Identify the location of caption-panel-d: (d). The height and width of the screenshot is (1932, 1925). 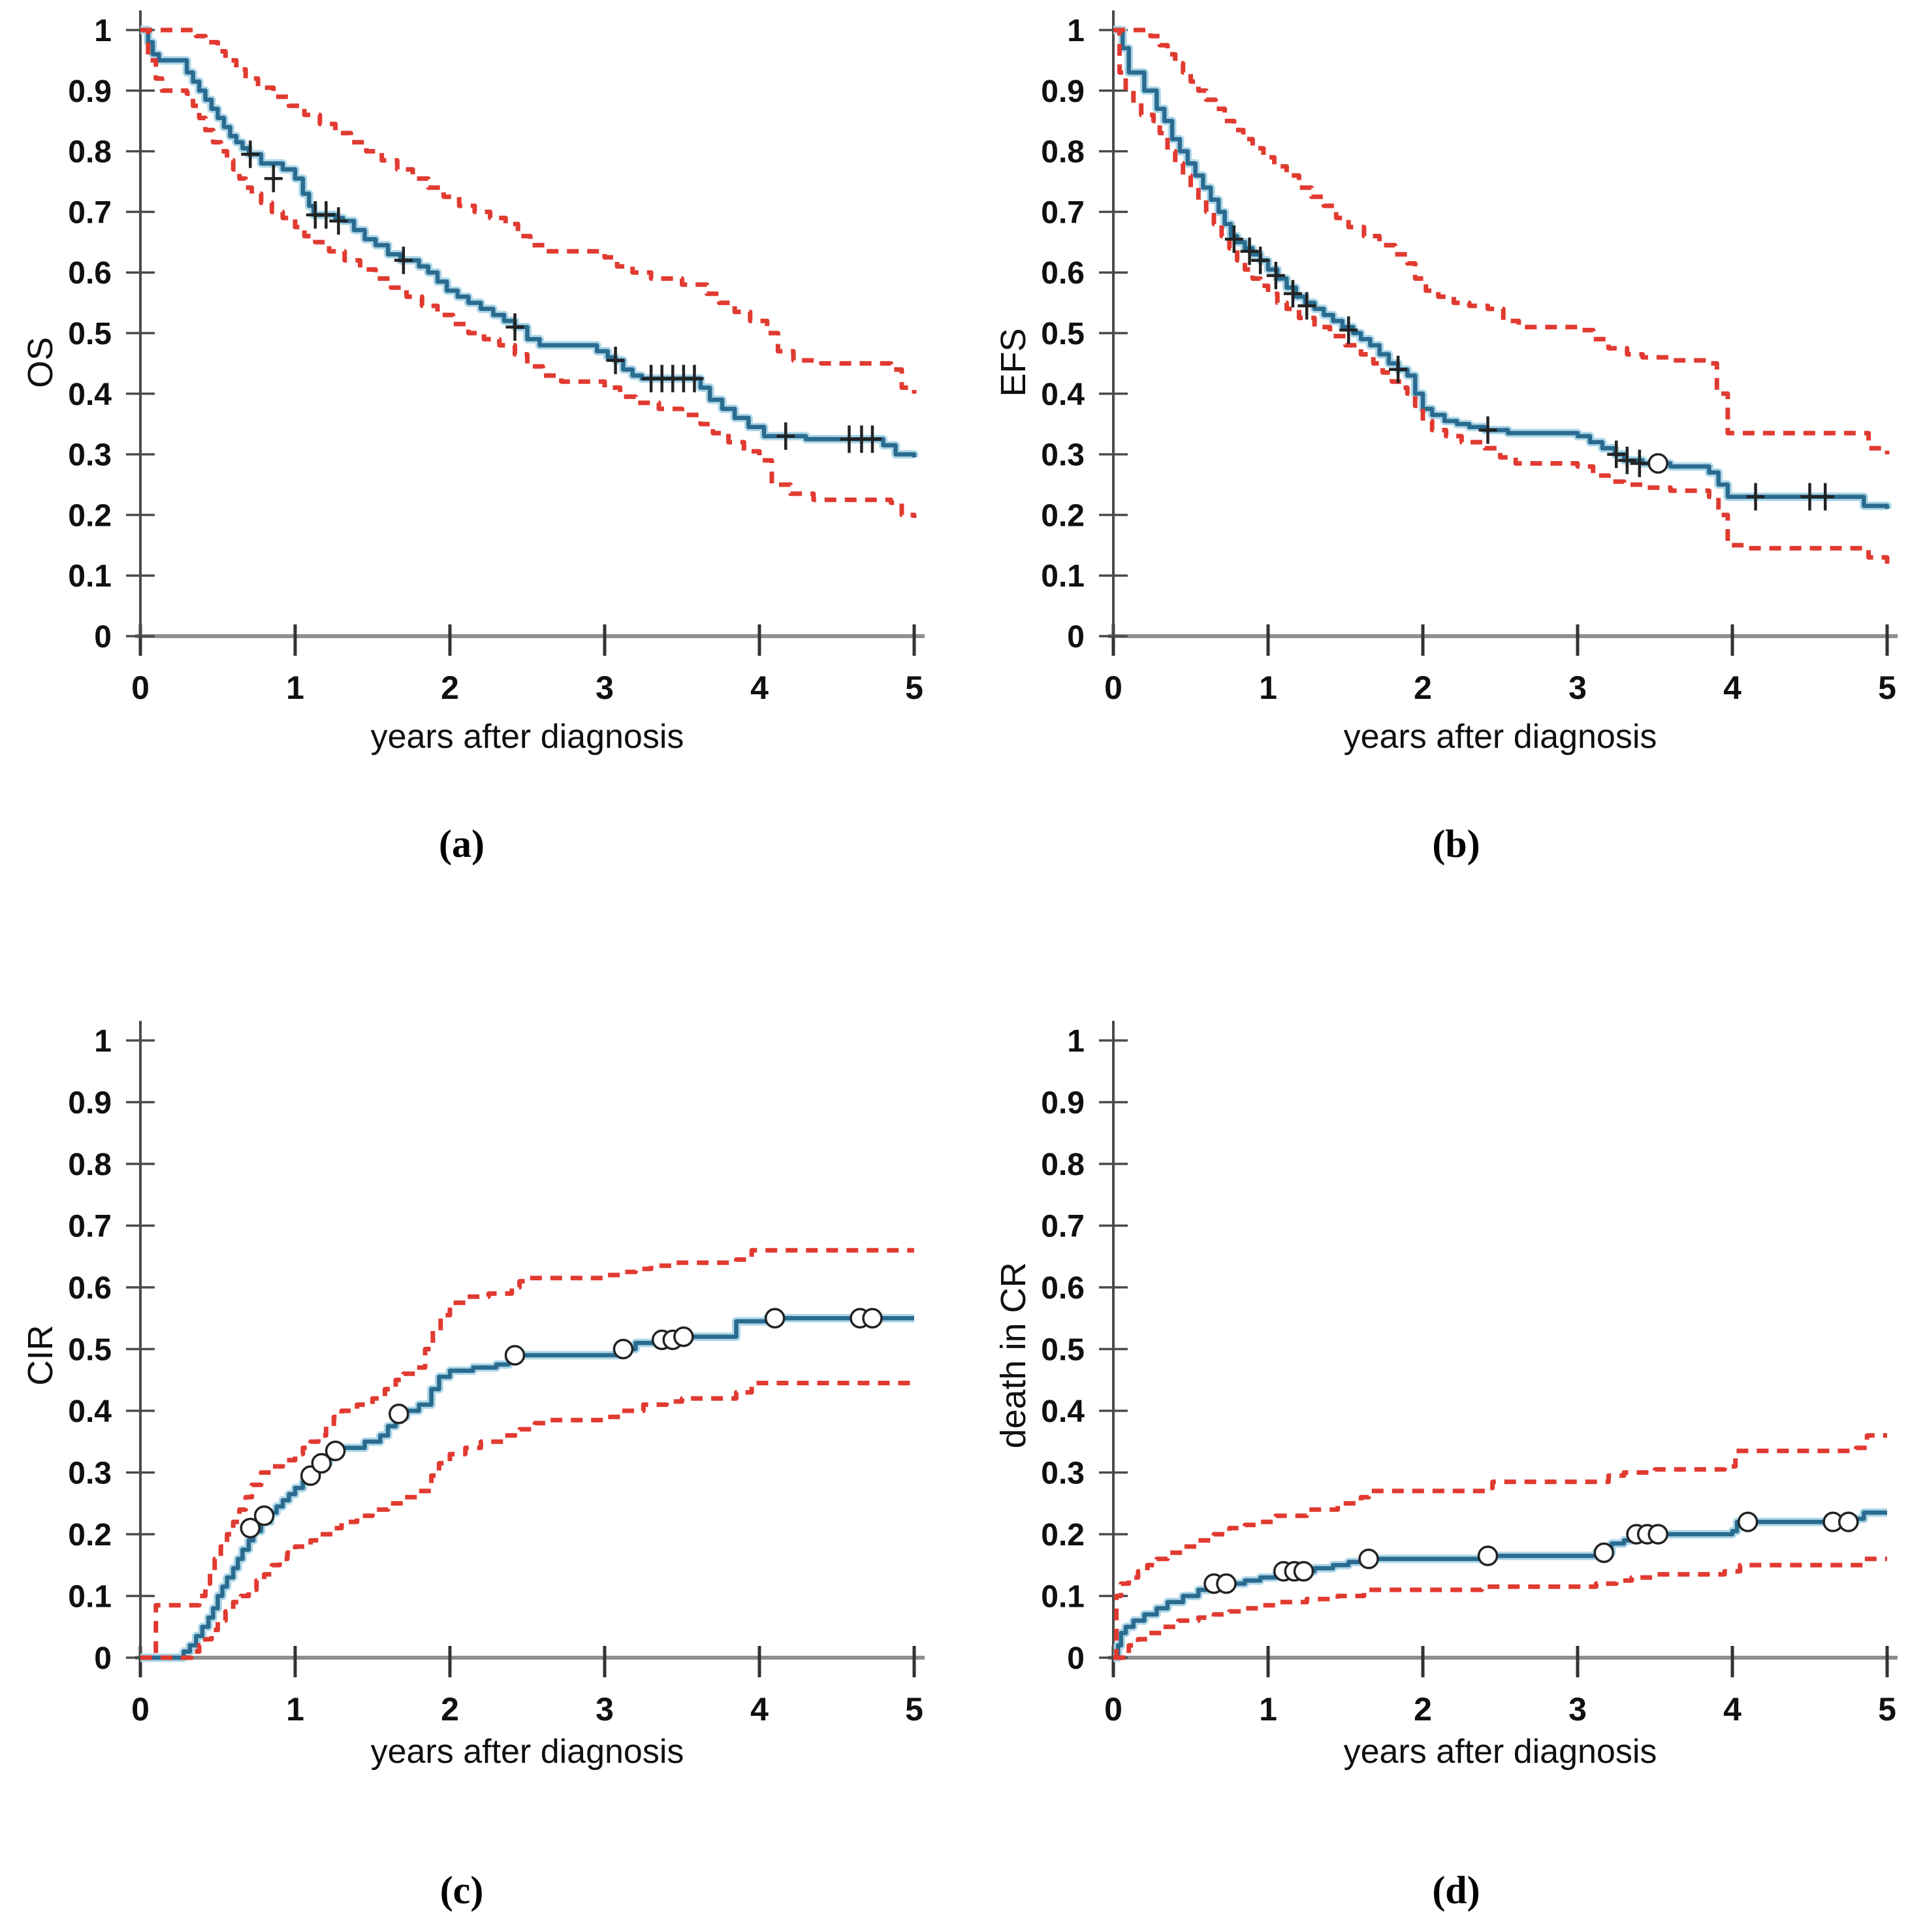
(1456, 1890).